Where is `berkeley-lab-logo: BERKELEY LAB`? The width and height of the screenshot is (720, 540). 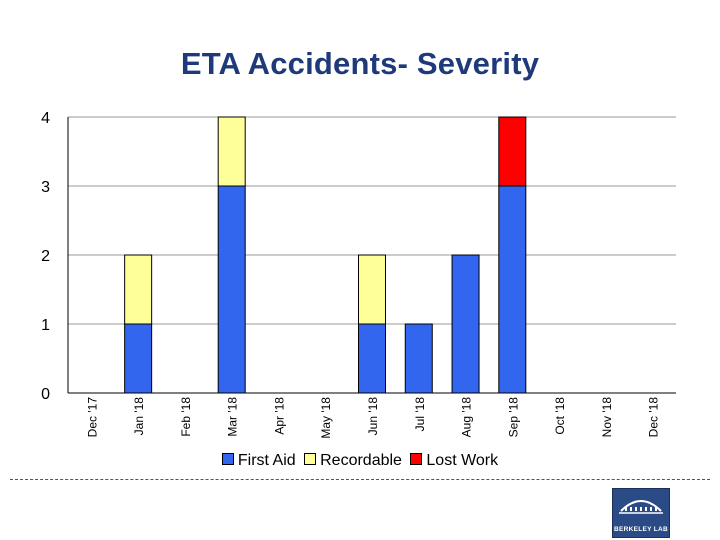
berkeley-lab-logo: BERKELEY LAB is located at coordinates (641, 513).